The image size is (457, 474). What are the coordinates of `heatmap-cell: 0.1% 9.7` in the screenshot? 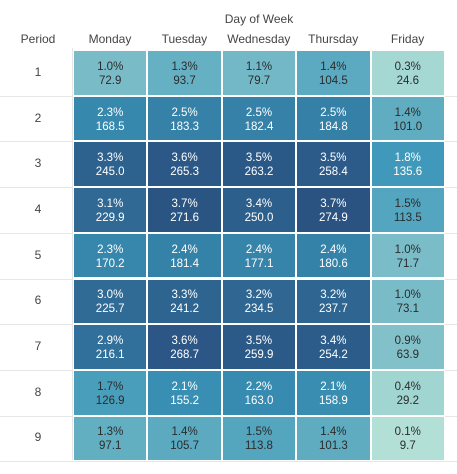 It's located at (407, 438).